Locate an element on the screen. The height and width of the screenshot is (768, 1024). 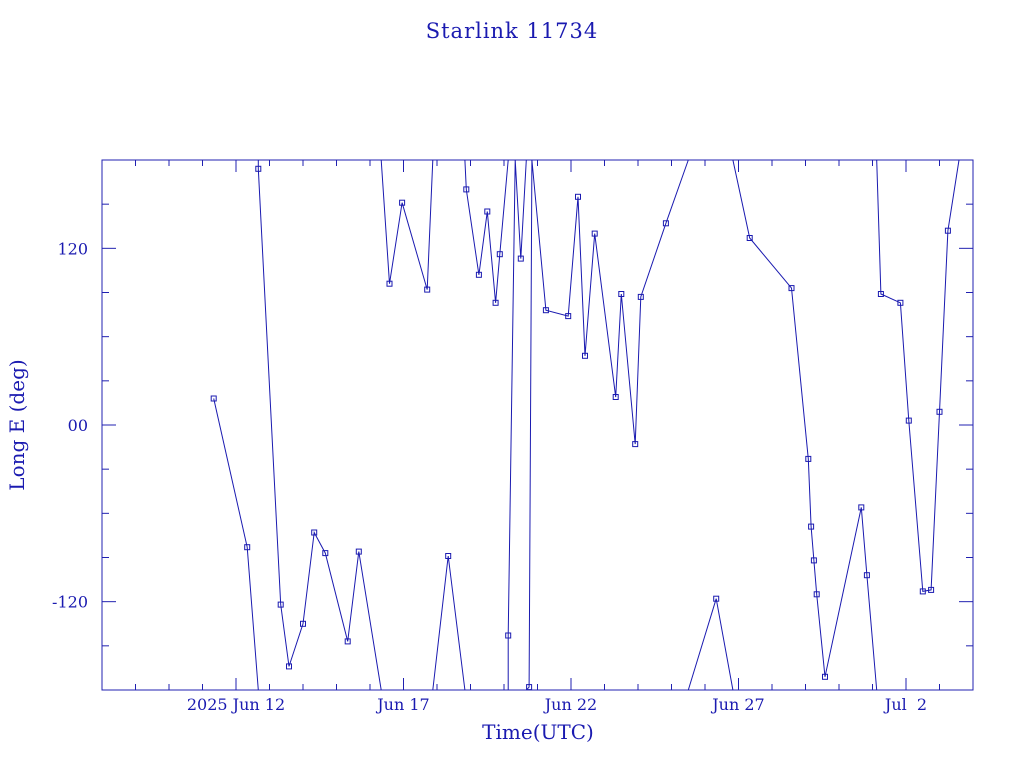
y-tick-label: -120 is located at coordinates (70, 602).